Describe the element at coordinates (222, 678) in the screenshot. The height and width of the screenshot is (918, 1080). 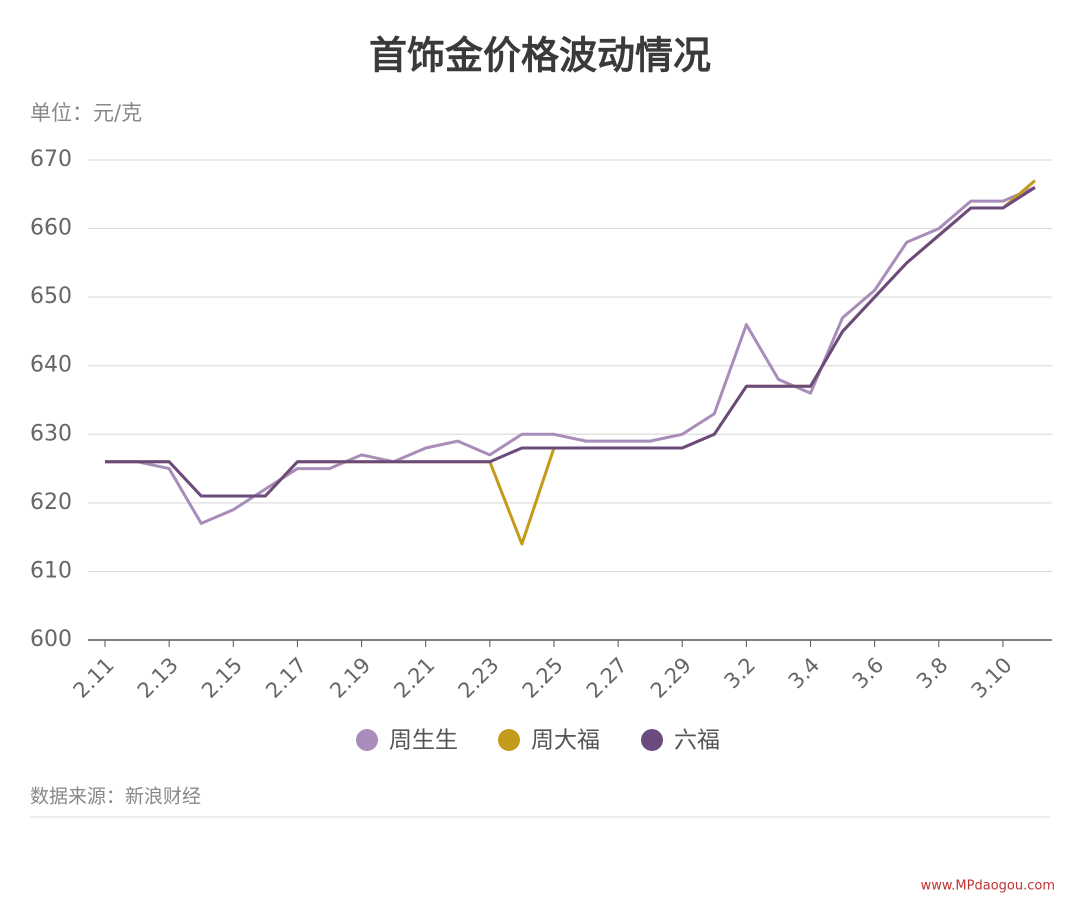
I see `x-tick-label: 2.15` at that location.